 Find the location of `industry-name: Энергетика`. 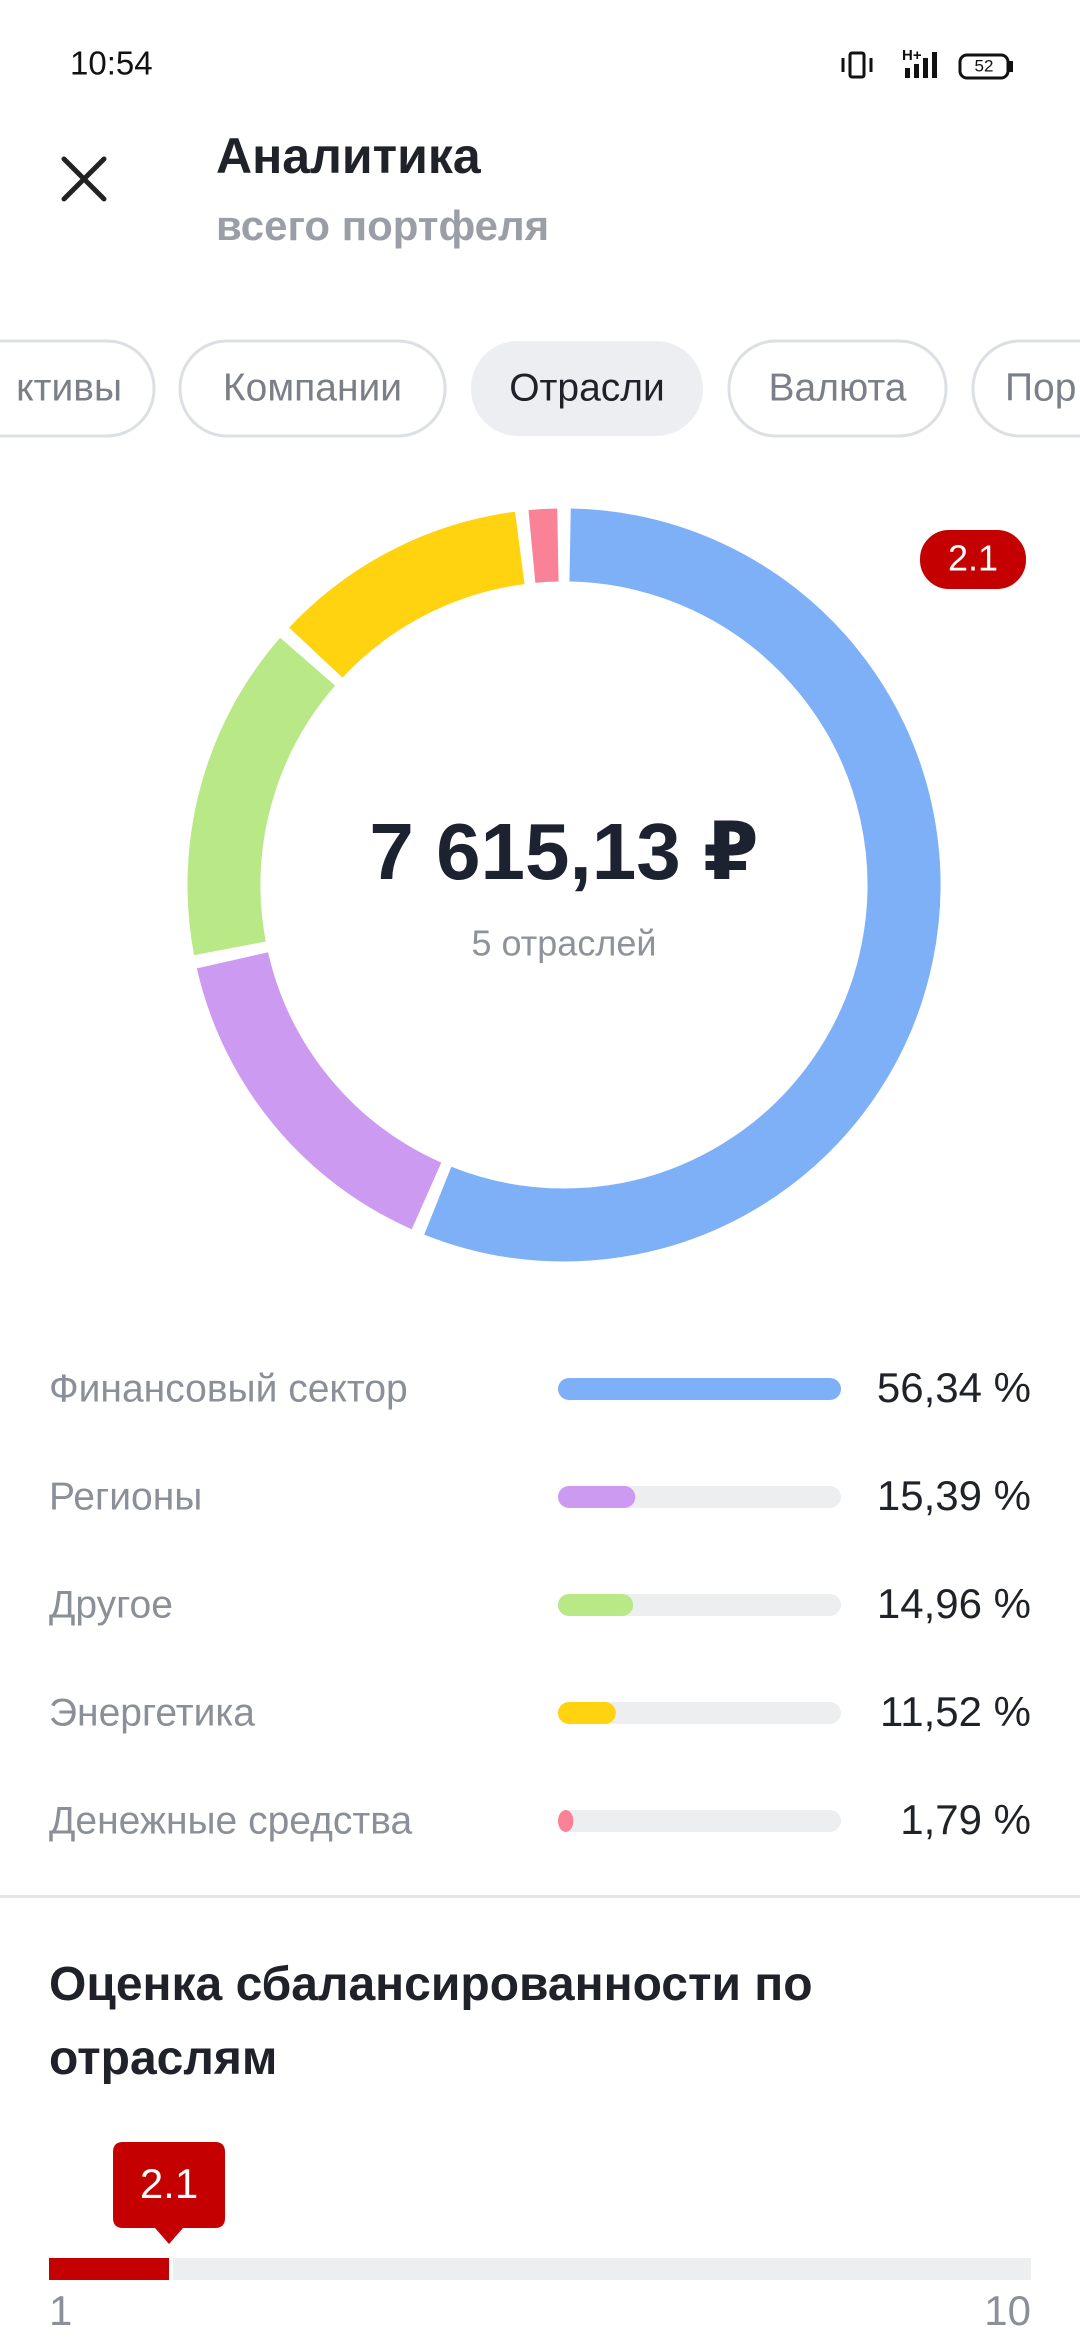

industry-name: Энергетика is located at coordinates (152, 1712).